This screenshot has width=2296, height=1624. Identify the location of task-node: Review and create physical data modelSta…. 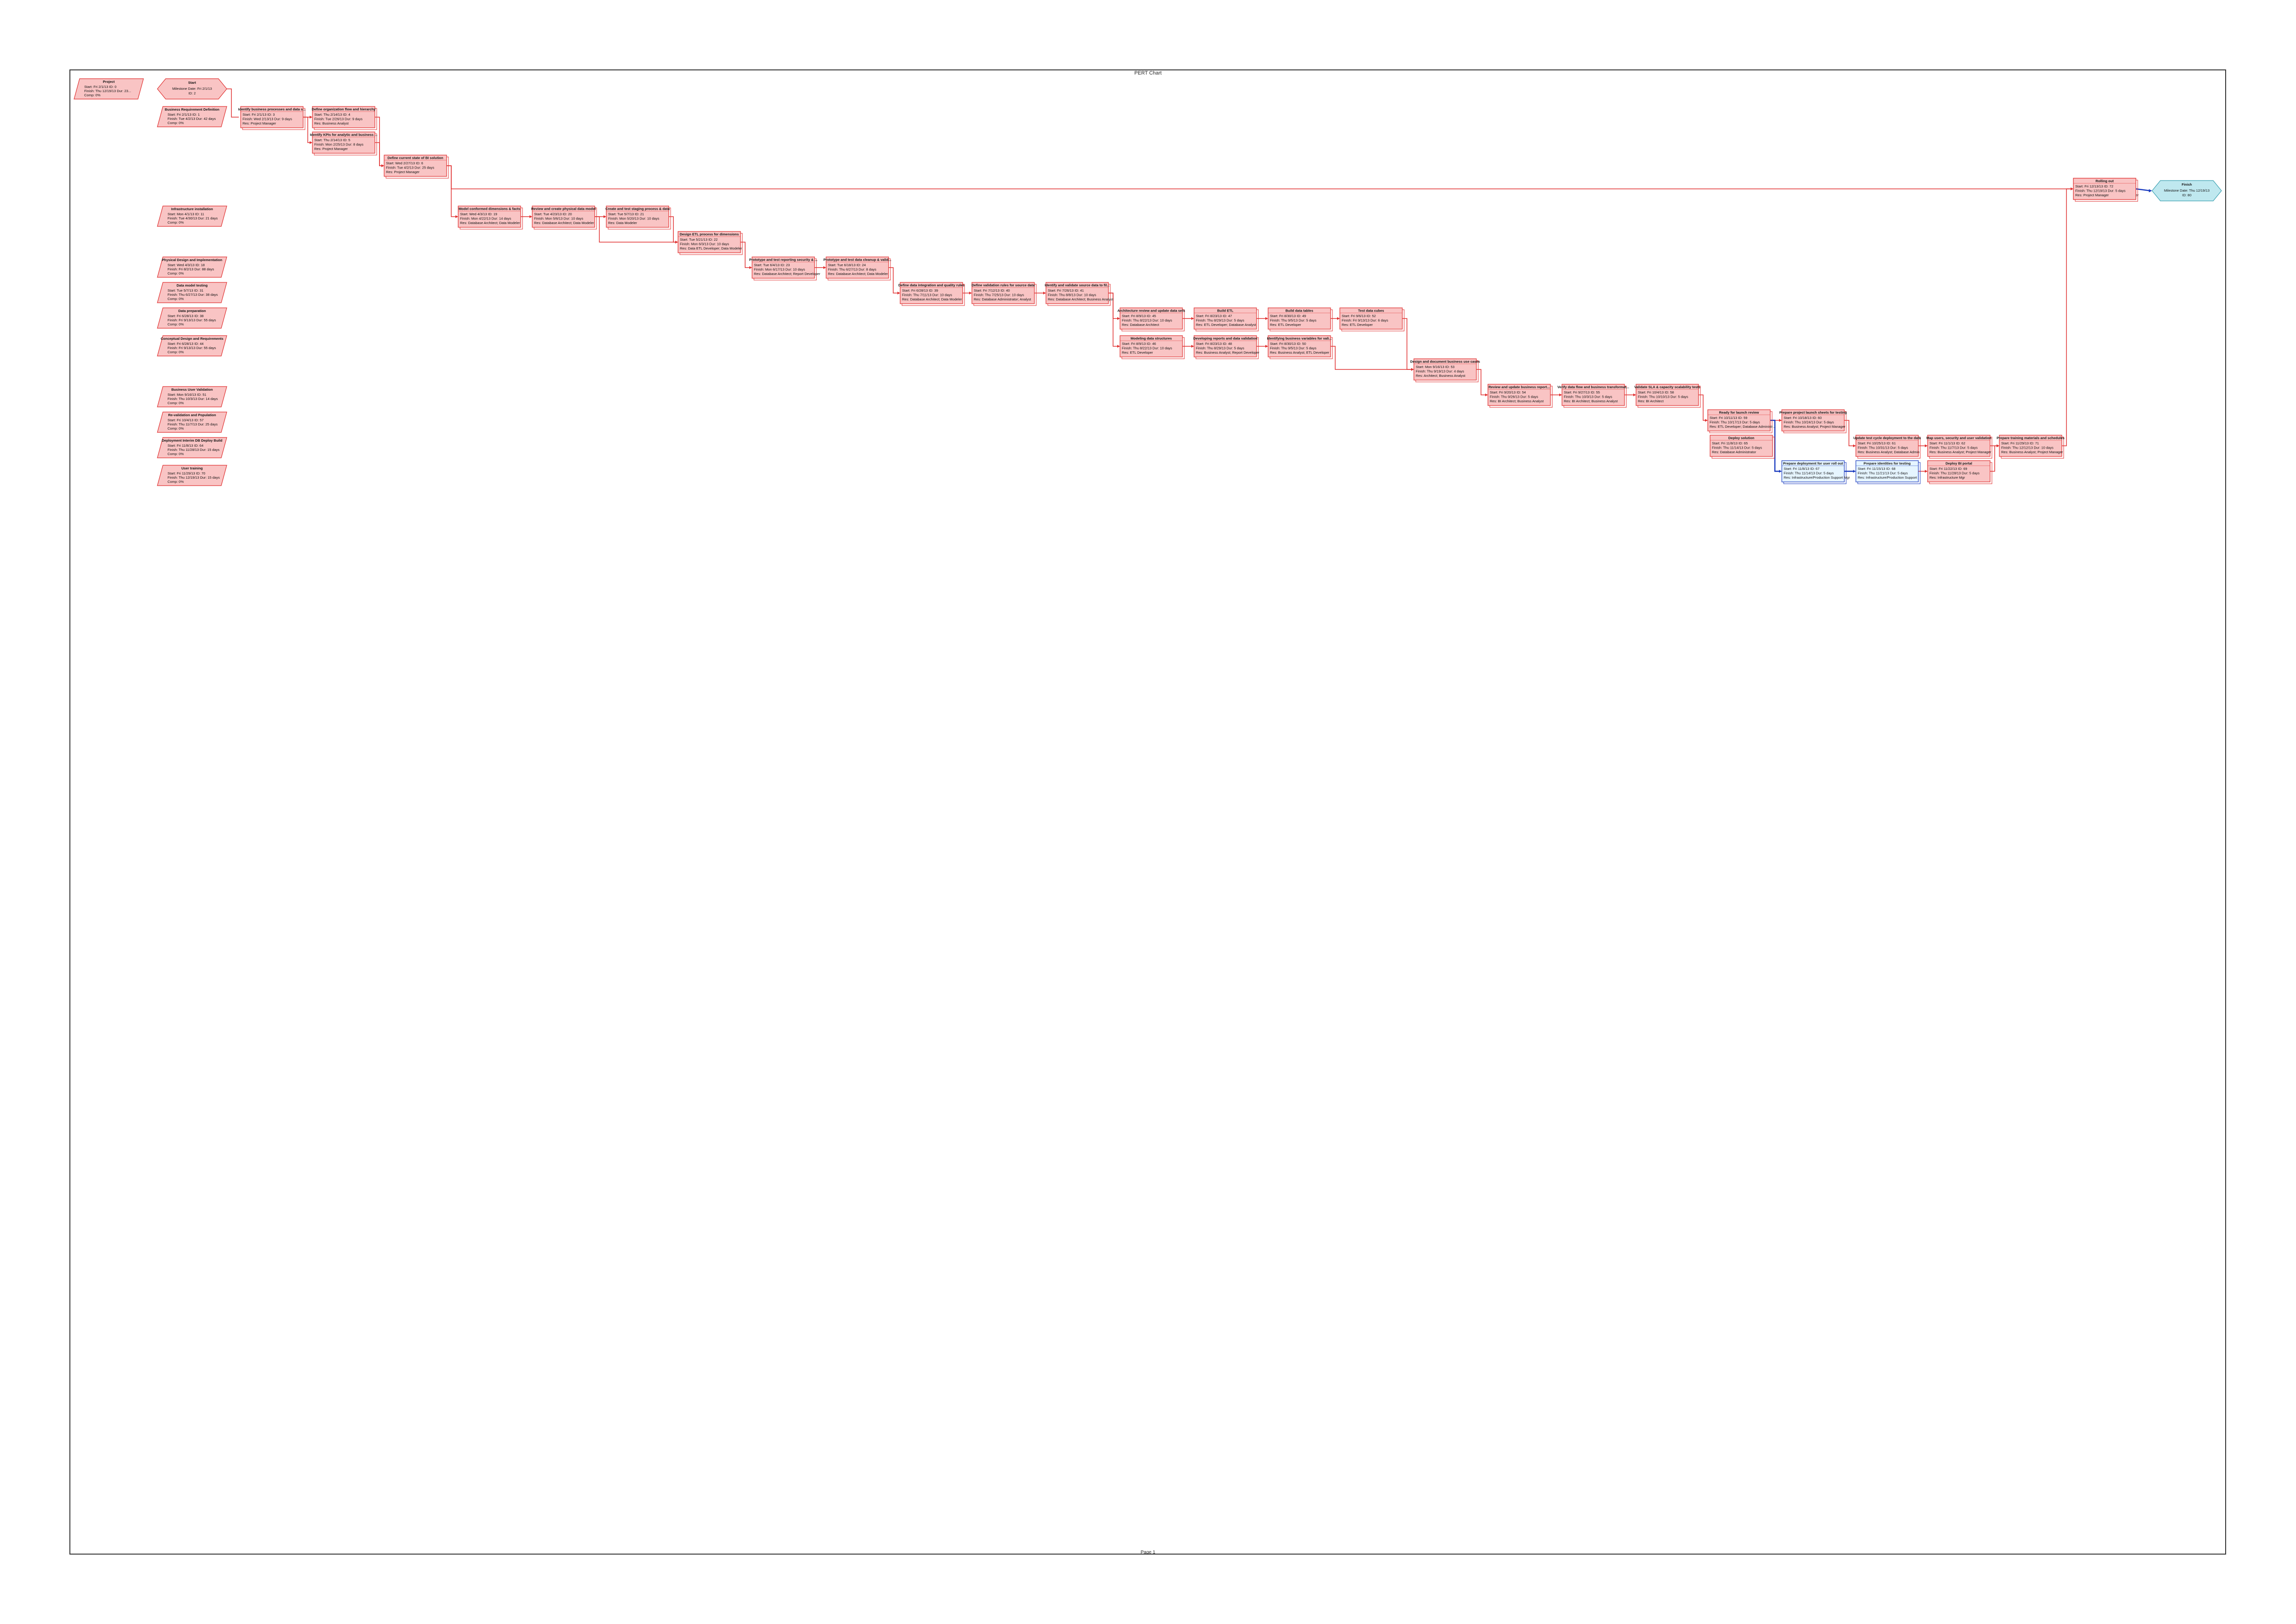
(564, 218).